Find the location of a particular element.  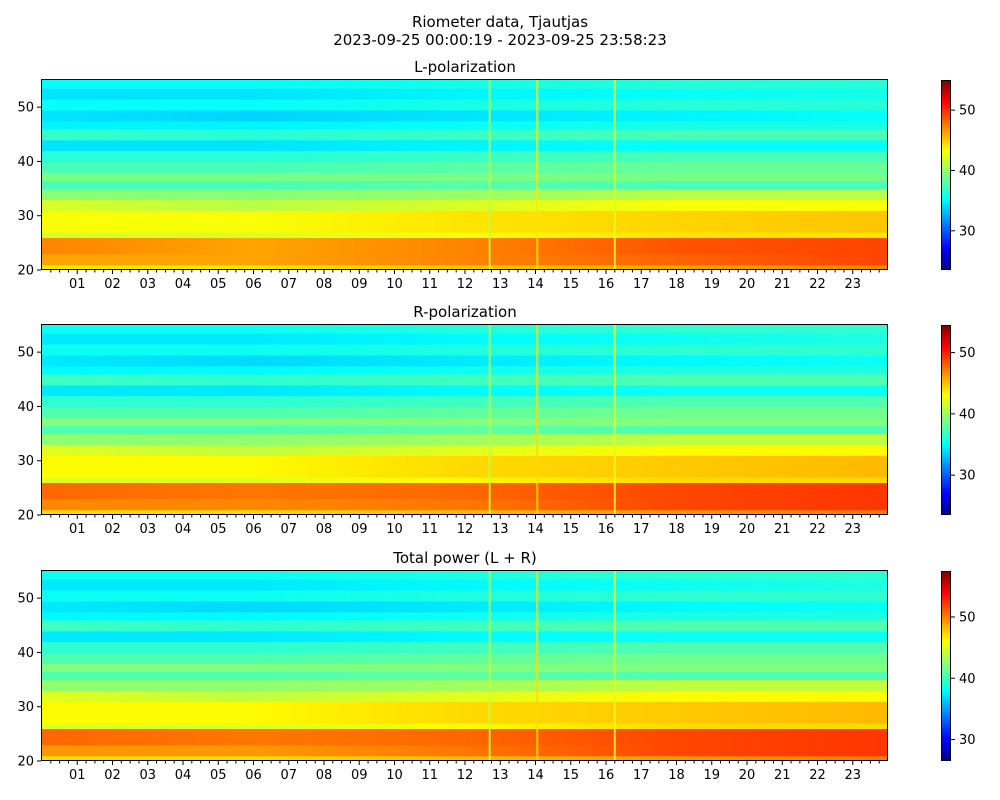

x-tick-label: 18 is located at coordinates (676, 775).